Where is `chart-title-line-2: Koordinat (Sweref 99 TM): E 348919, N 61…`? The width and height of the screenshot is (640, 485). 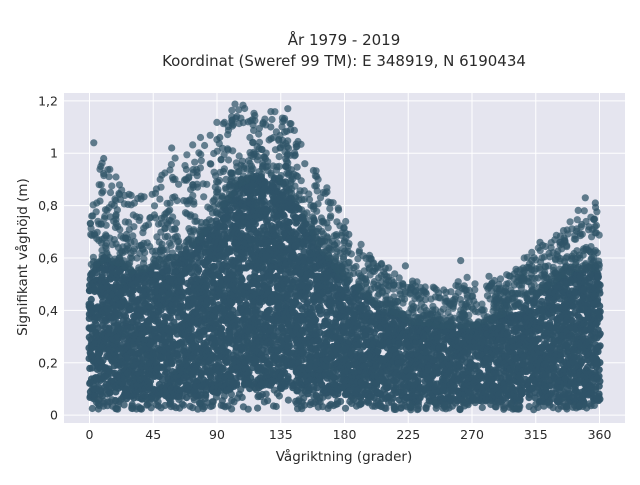
chart-title-line-2: Koordinat (Sweref 99 TM): E 348919, N 61… is located at coordinates (344, 61).